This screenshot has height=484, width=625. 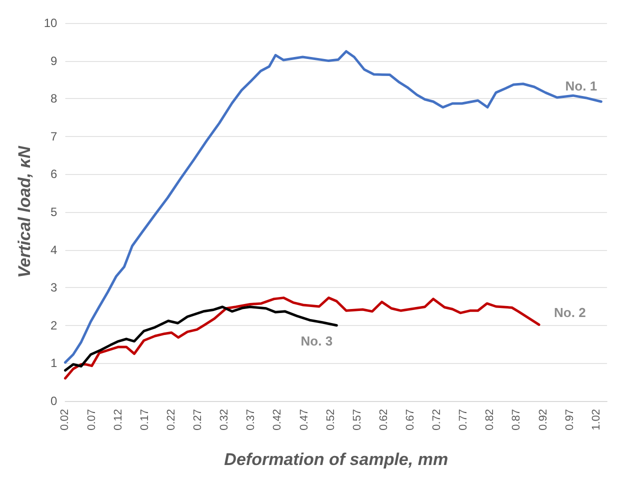 What do you see at coordinates (54, 325) in the screenshot?
I see `y-tick-label: 2` at bounding box center [54, 325].